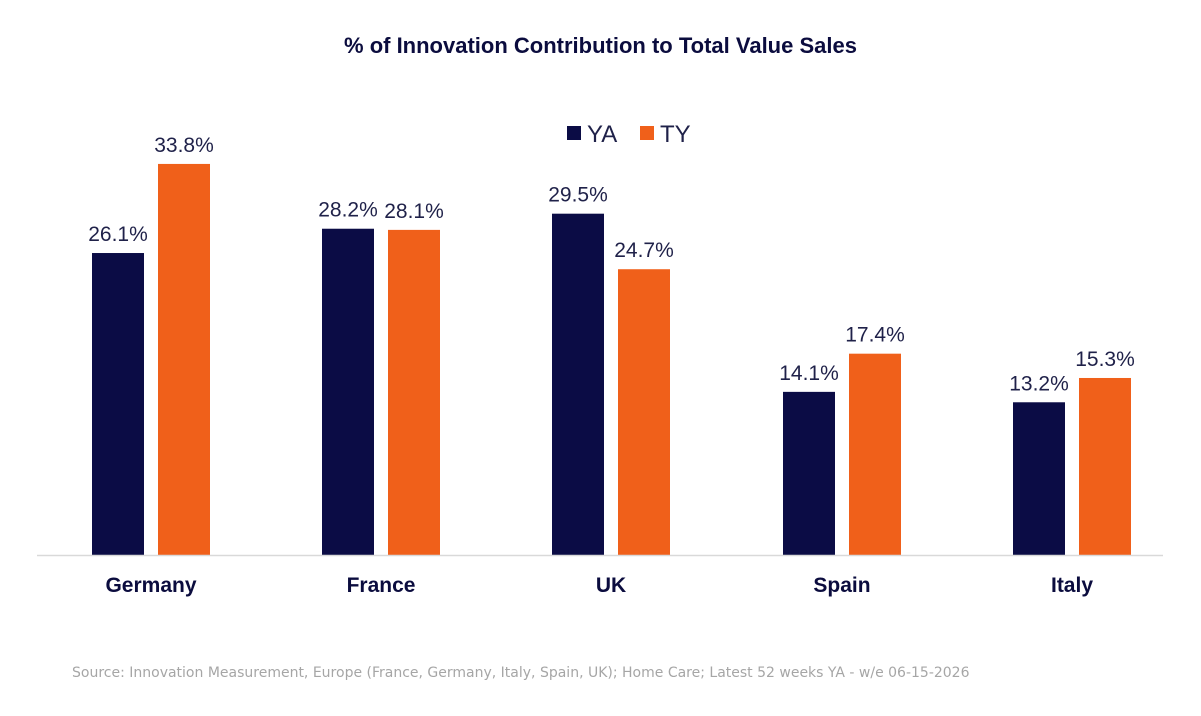  What do you see at coordinates (809, 373) in the screenshot?
I see `data-label-ya-spain: 14.1%` at bounding box center [809, 373].